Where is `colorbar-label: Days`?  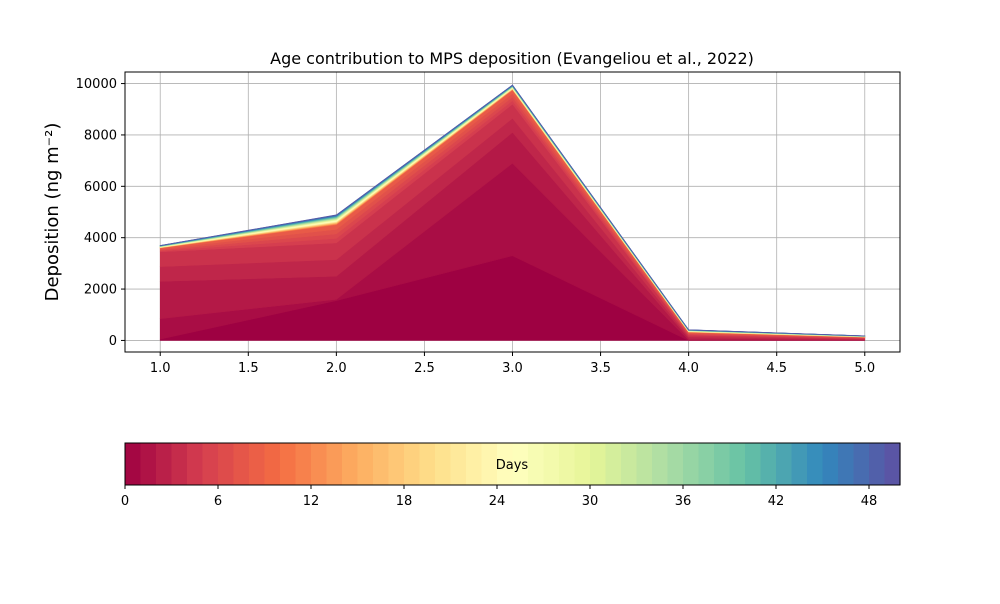
colorbar-label: Days is located at coordinates (512, 465).